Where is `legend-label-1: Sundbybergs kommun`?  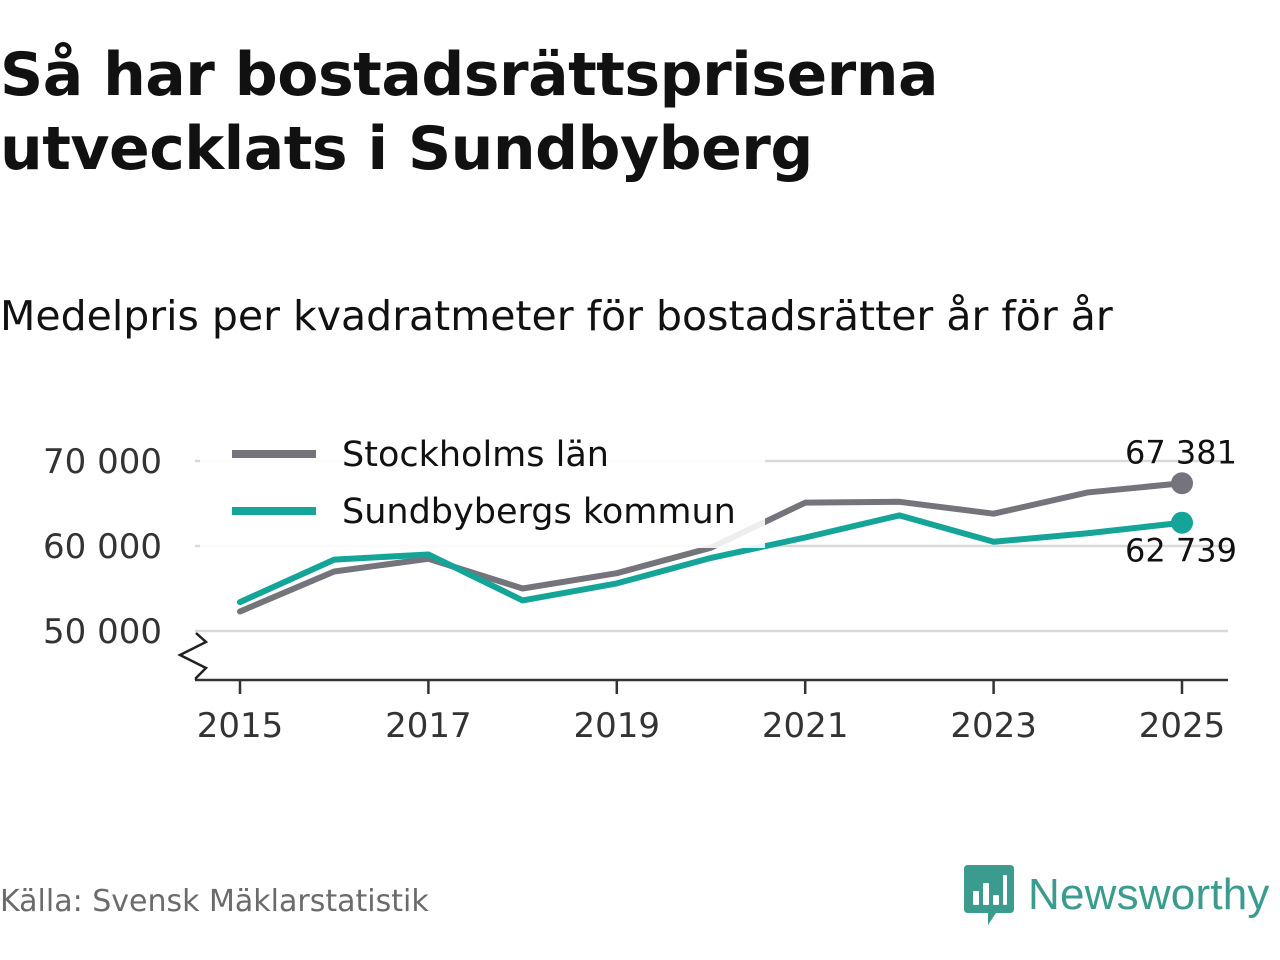
legend-label-1: Sundbybergs kommun is located at coordinates (539, 512).